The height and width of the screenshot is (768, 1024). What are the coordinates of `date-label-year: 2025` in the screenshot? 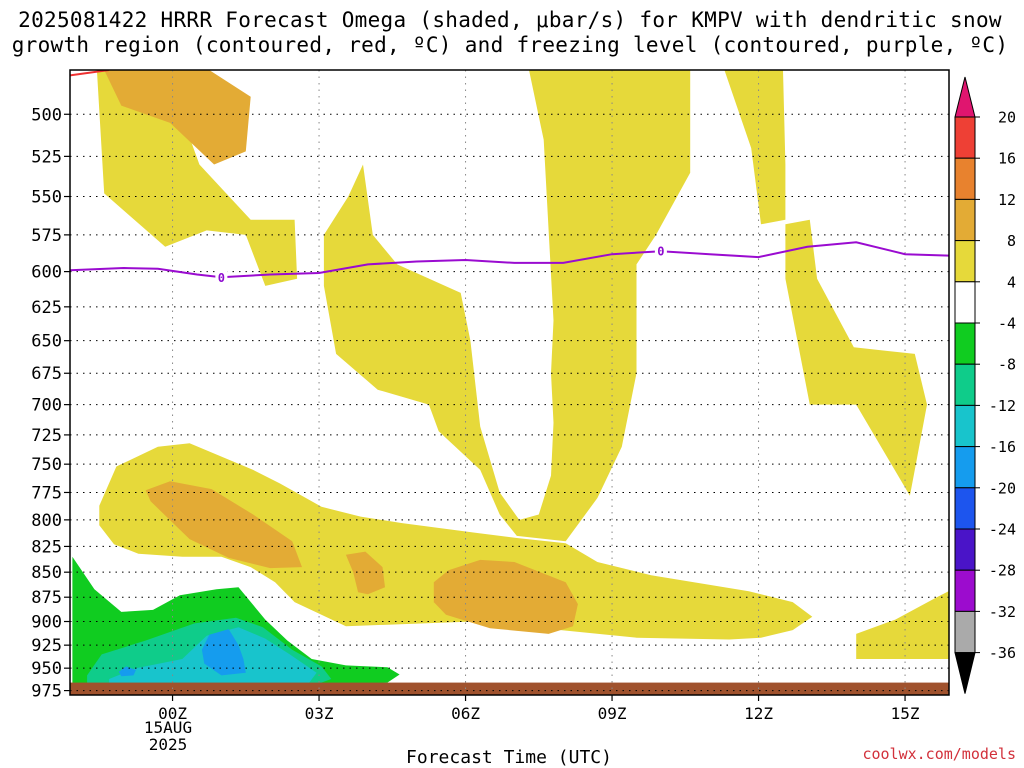 It's located at (168, 744).